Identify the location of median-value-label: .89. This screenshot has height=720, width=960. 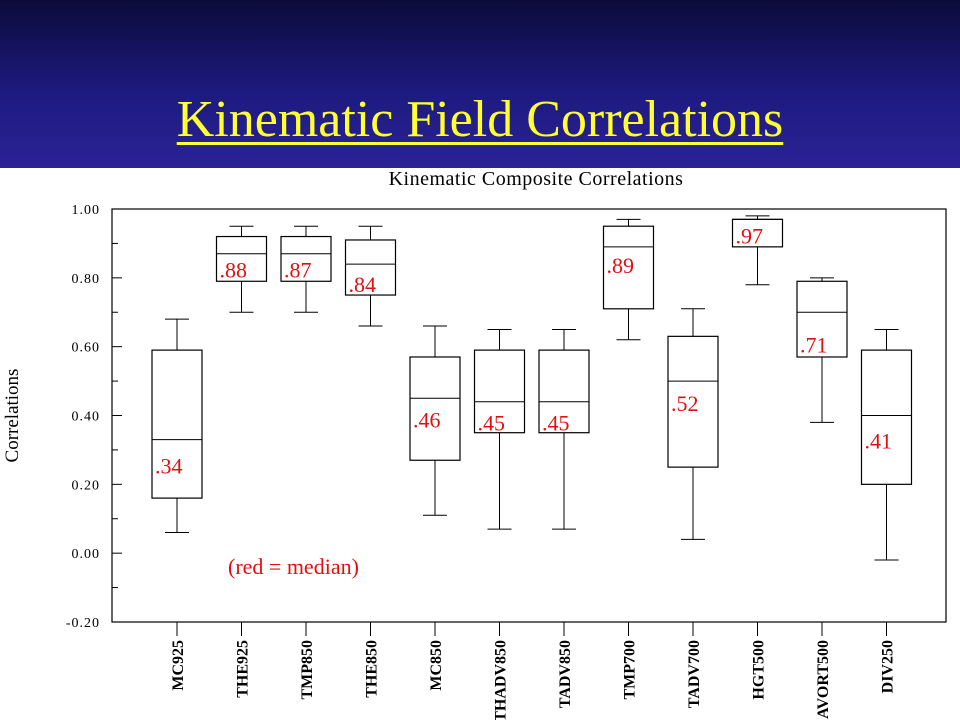
(621, 265).